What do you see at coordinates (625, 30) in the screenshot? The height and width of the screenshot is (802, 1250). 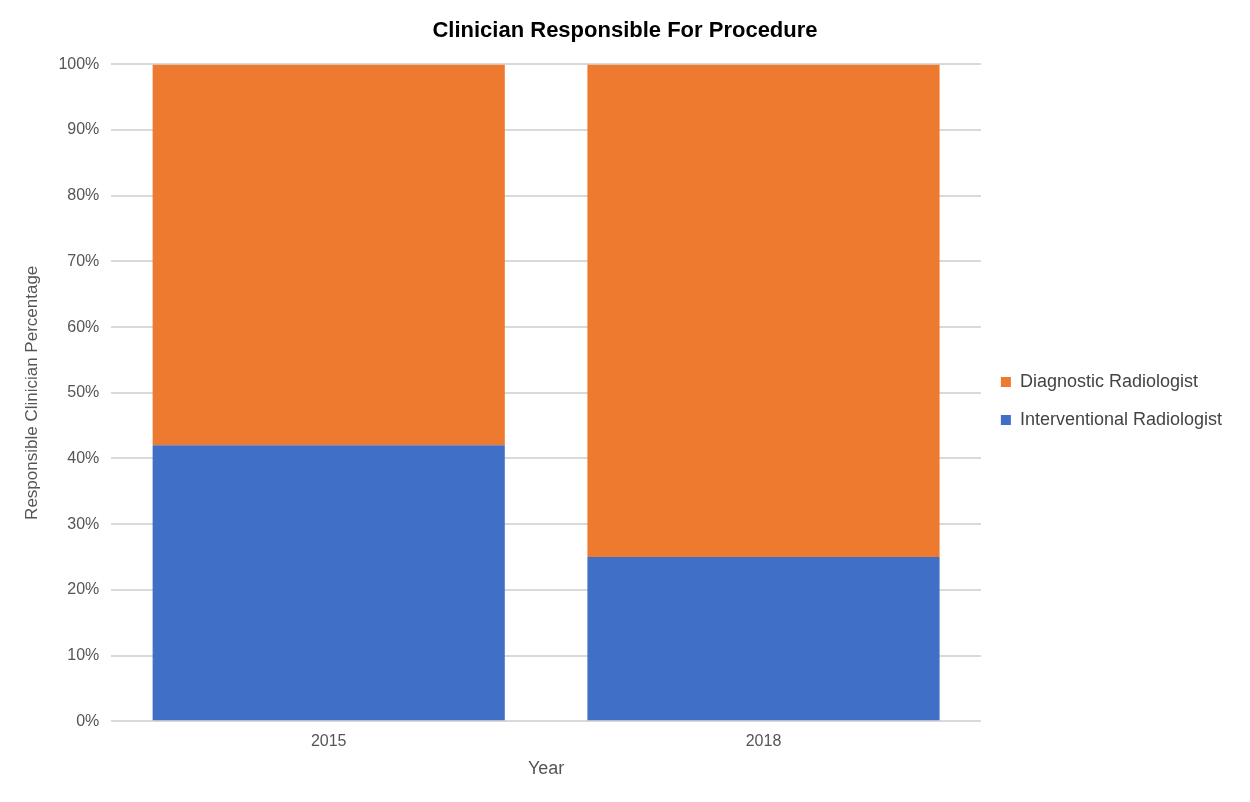 I see `chart-title: Clinician Responsible For Procedure` at bounding box center [625, 30].